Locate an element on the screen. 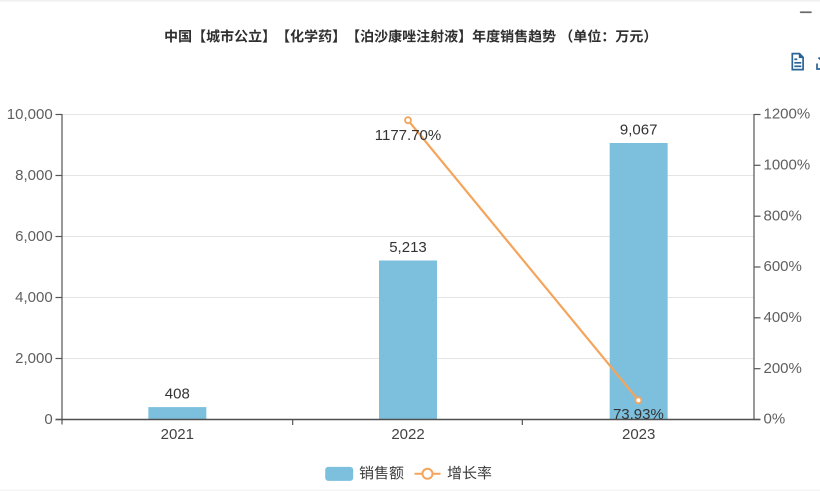 Image resolution: width=820 pixels, height=491 pixels. svg-text: 1177.70% is located at coordinates (408, 135).